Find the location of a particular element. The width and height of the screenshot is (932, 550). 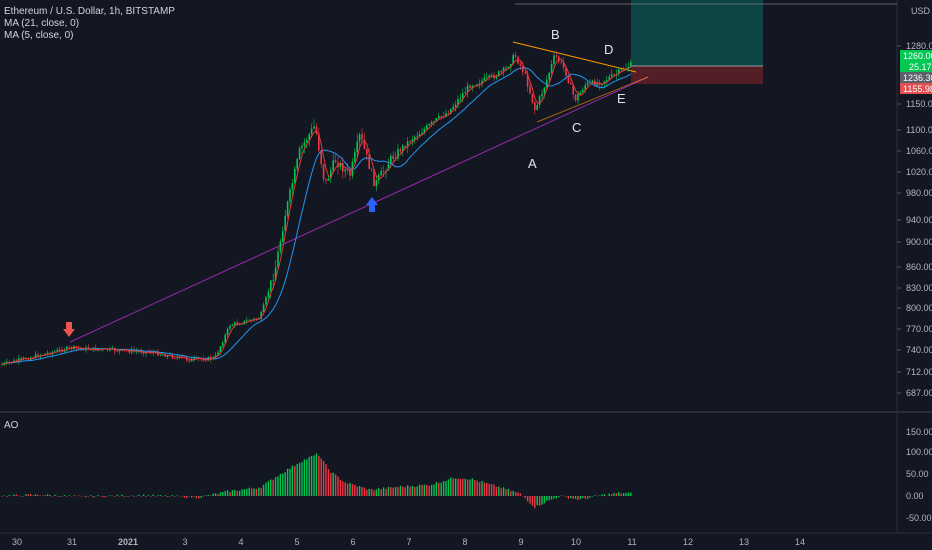

wave-label-a: A is located at coordinates (532, 163).